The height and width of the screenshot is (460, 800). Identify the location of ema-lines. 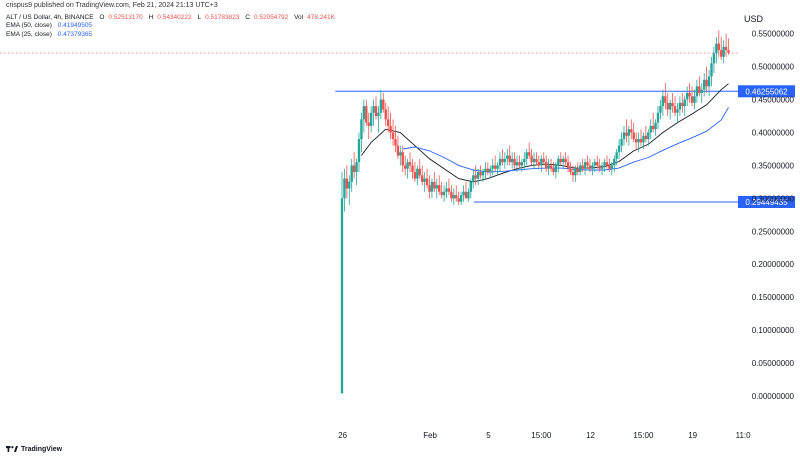
(545, 133).